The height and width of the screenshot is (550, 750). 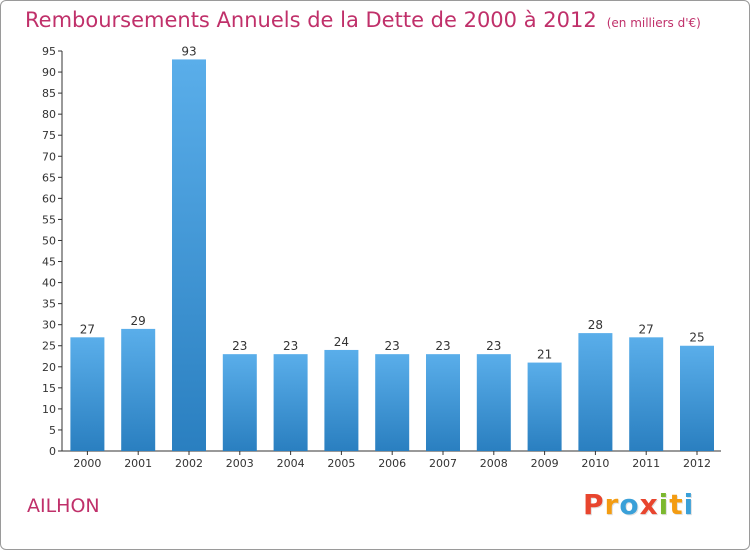 I want to click on data-label-2010: 28, so click(x=595, y=325).